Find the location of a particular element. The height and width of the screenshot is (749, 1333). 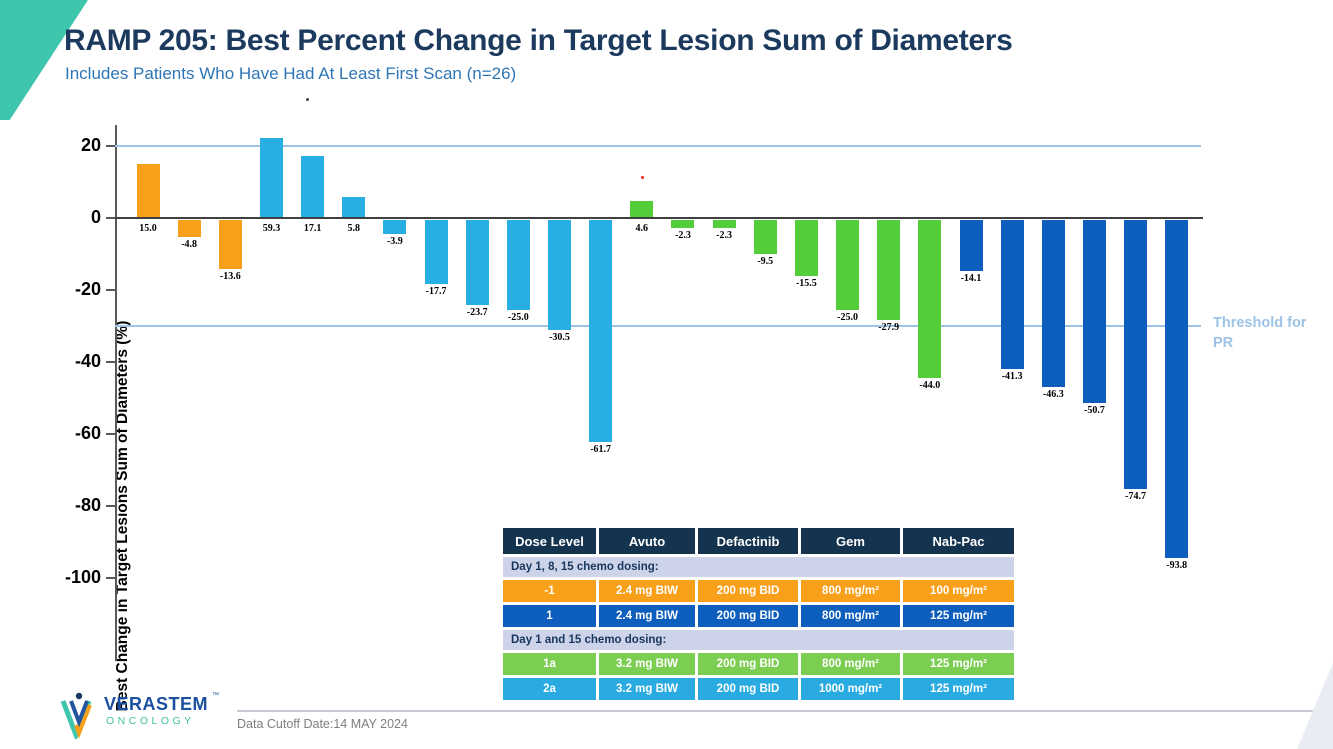

verastem-v-icon is located at coordinates (76, 715).